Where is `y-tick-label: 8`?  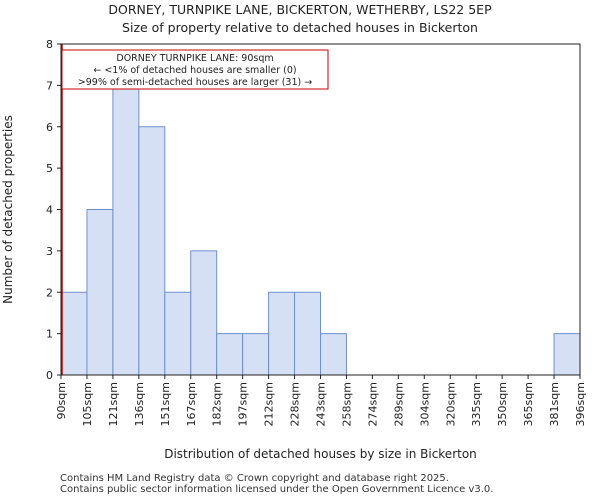
y-tick-label: 8 is located at coordinates (49, 44).